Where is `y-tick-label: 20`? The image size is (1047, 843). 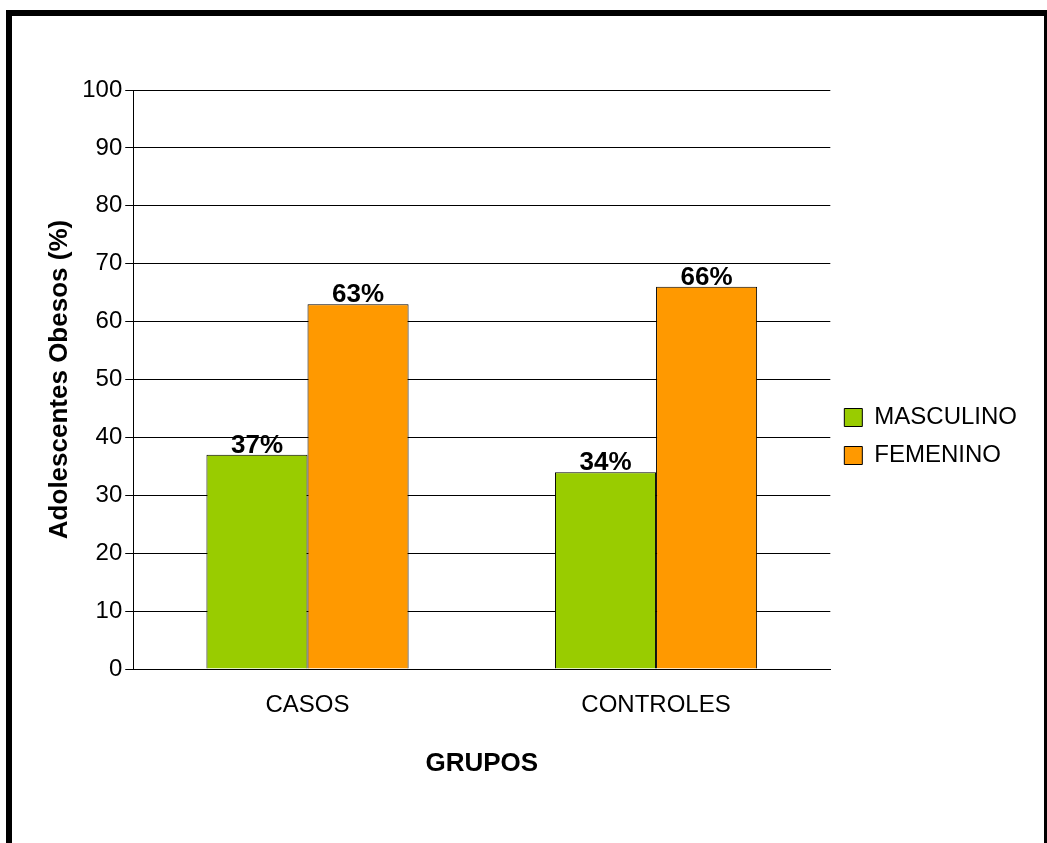 y-tick-label: 20 is located at coordinates (109, 551).